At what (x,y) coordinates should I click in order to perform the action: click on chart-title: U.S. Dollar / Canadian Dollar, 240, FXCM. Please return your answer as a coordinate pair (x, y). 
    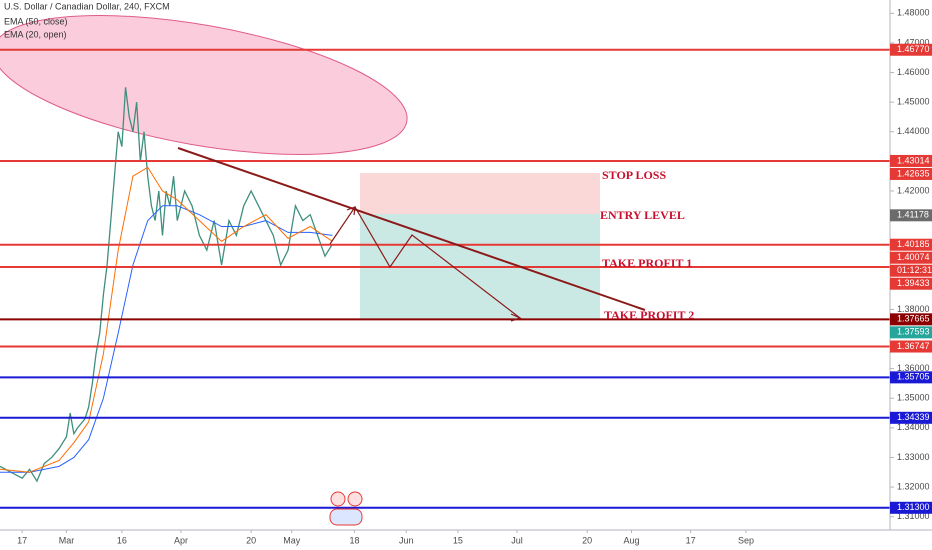
    Looking at the image, I should click on (87, 6).